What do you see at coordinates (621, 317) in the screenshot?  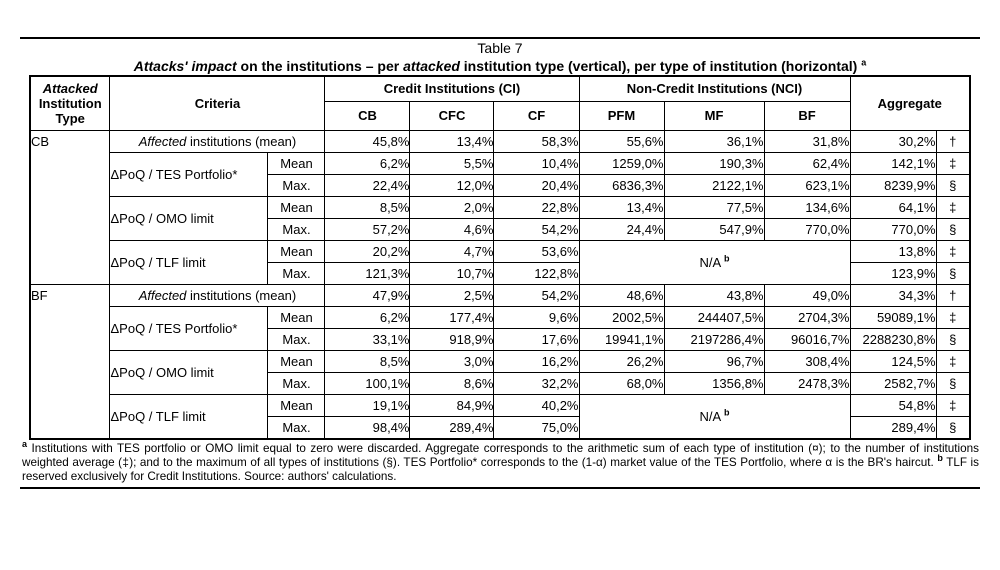 I see `value-cell: 2002,5%` at bounding box center [621, 317].